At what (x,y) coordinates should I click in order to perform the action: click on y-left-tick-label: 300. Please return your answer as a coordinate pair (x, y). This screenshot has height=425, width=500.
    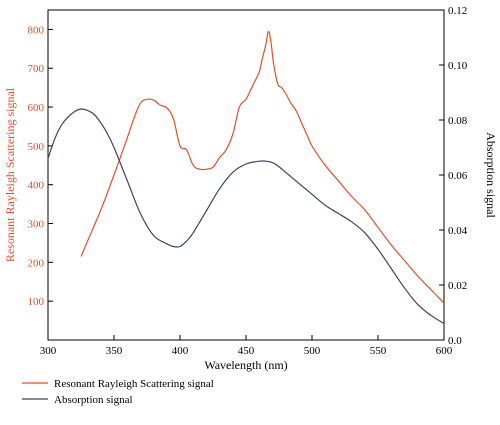
    Looking at the image, I should click on (36, 225).